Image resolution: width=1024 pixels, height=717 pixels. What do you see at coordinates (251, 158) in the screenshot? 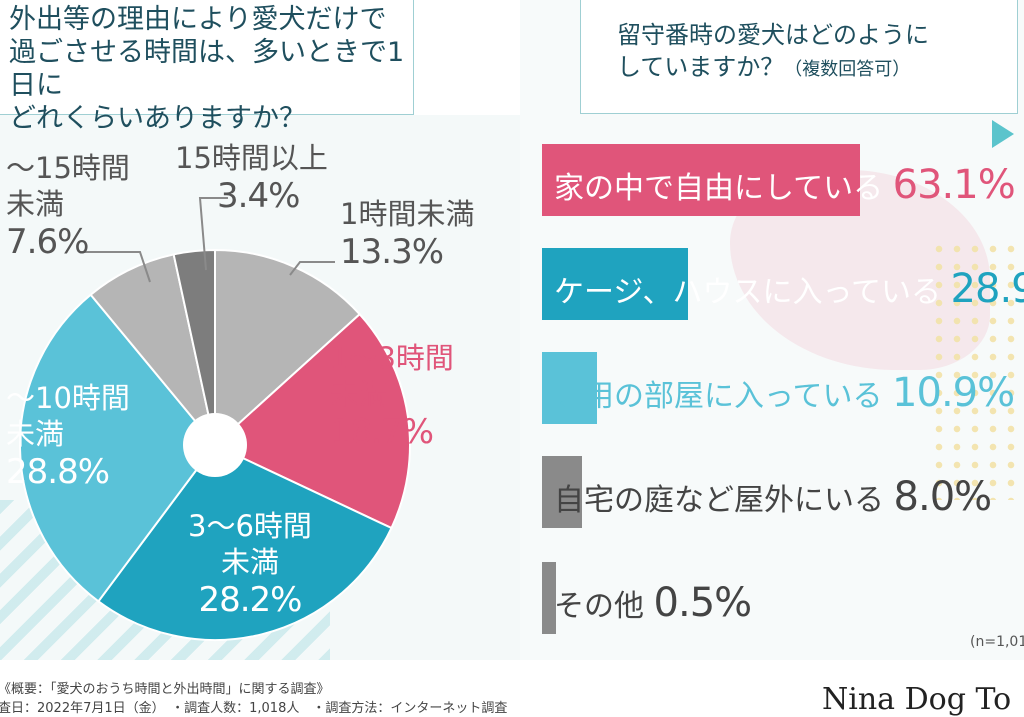
I see `pie-label-5-category: 15時間以上` at bounding box center [251, 158].